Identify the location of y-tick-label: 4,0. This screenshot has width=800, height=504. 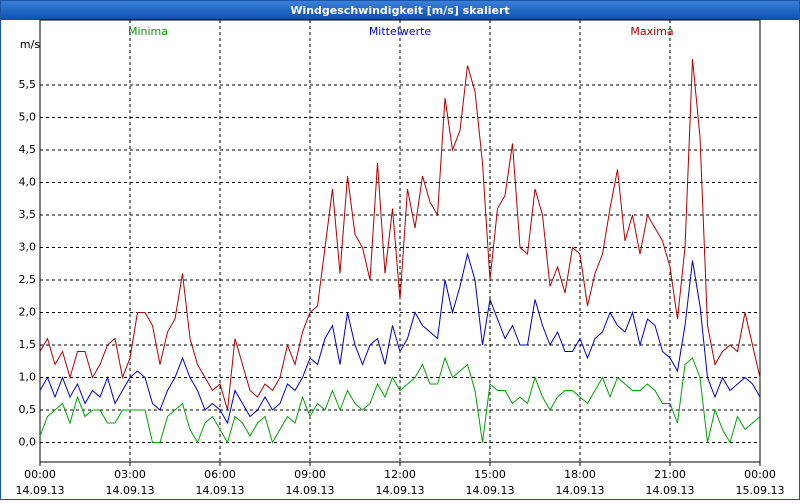
(28, 182).